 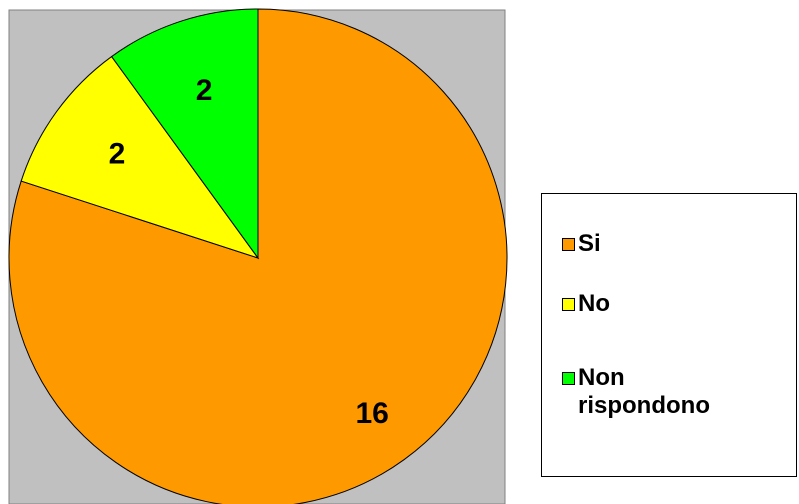 I want to click on legend-label: Si, so click(x=589, y=243).